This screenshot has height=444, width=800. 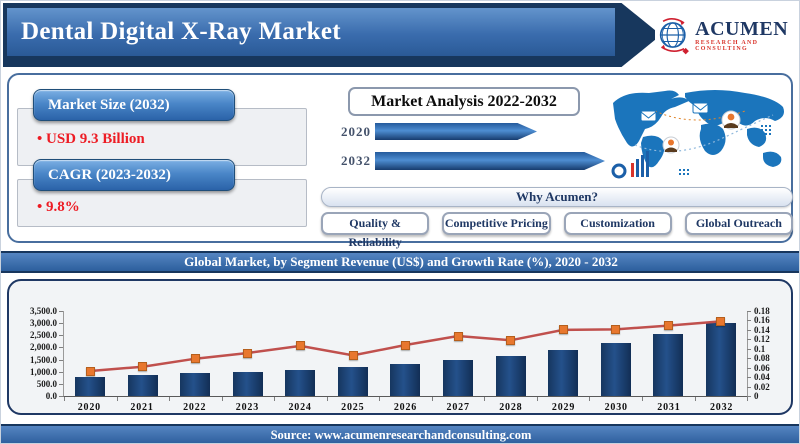 What do you see at coordinates (356, 160) in the screenshot?
I see `analysis-year-2032: 2032` at bounding box center [356, 160].